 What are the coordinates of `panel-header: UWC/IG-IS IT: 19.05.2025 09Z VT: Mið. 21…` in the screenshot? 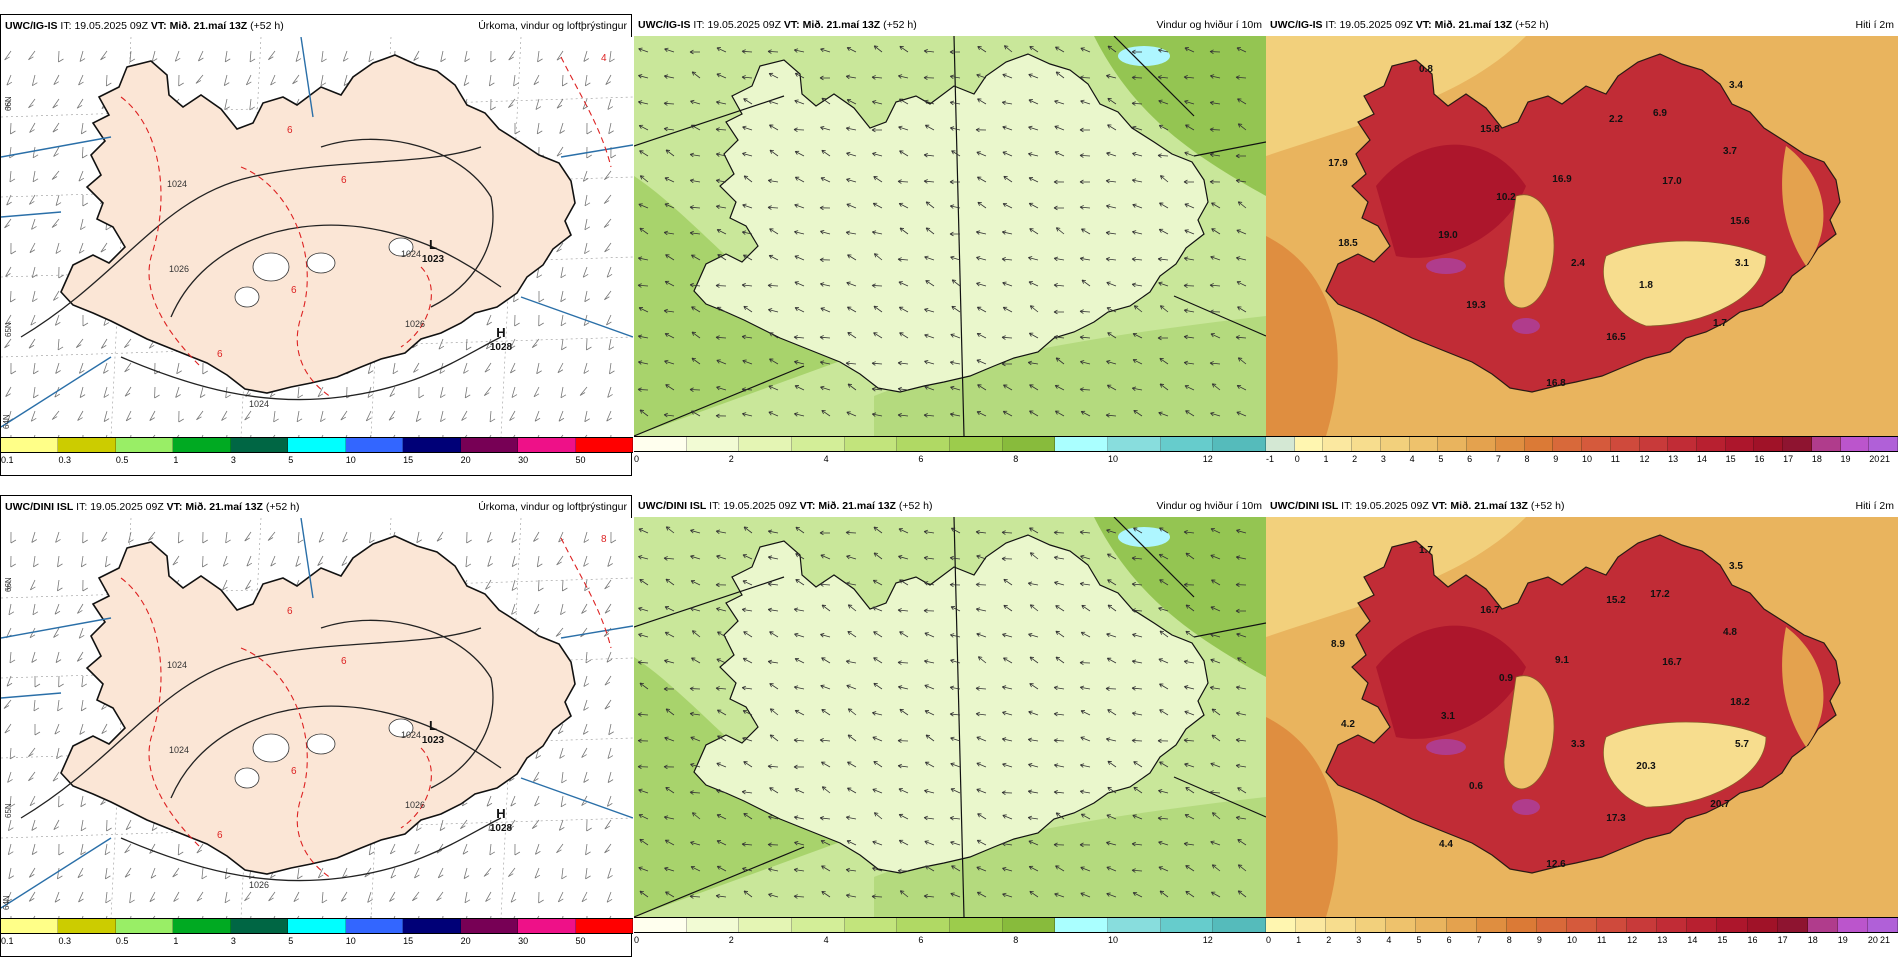 It's located at (950, 25).